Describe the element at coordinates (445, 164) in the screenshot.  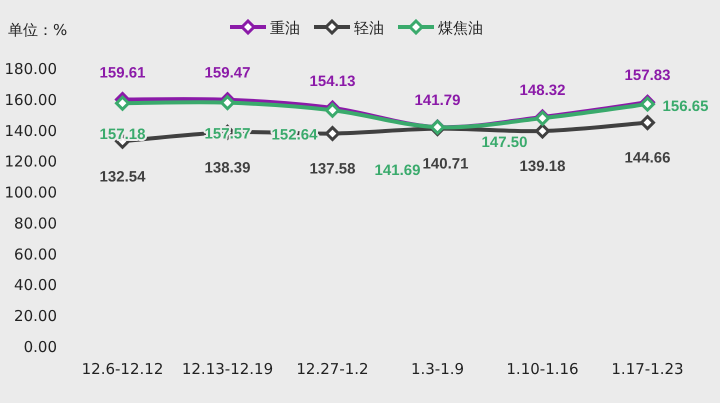
I see `data-label: 140.71` at that location.